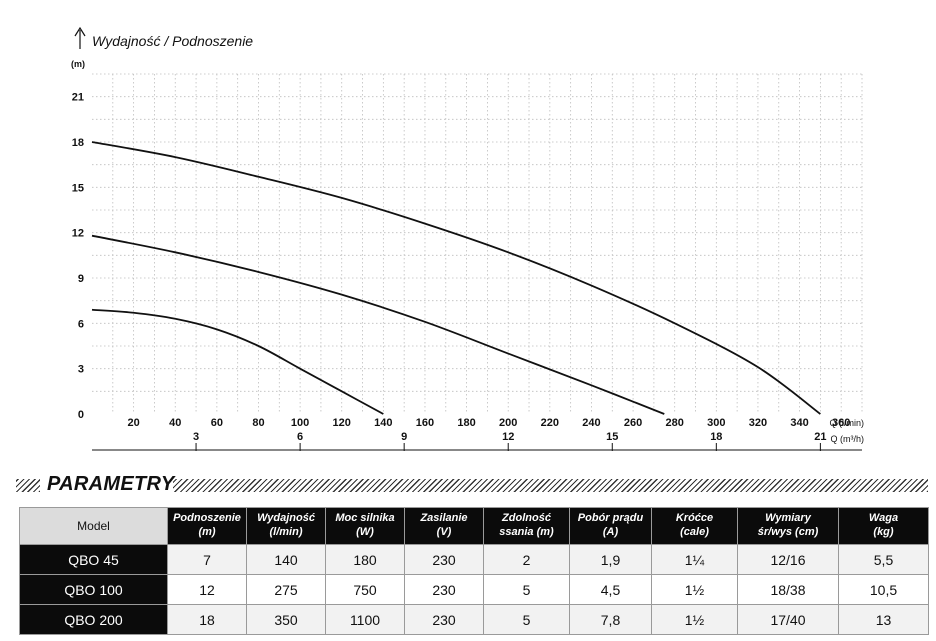 The image size is (936, 641). What do you see at coordinates (93, 526) in the screenshot?
I see `header-model: Model` at bounding box center [93, 526].